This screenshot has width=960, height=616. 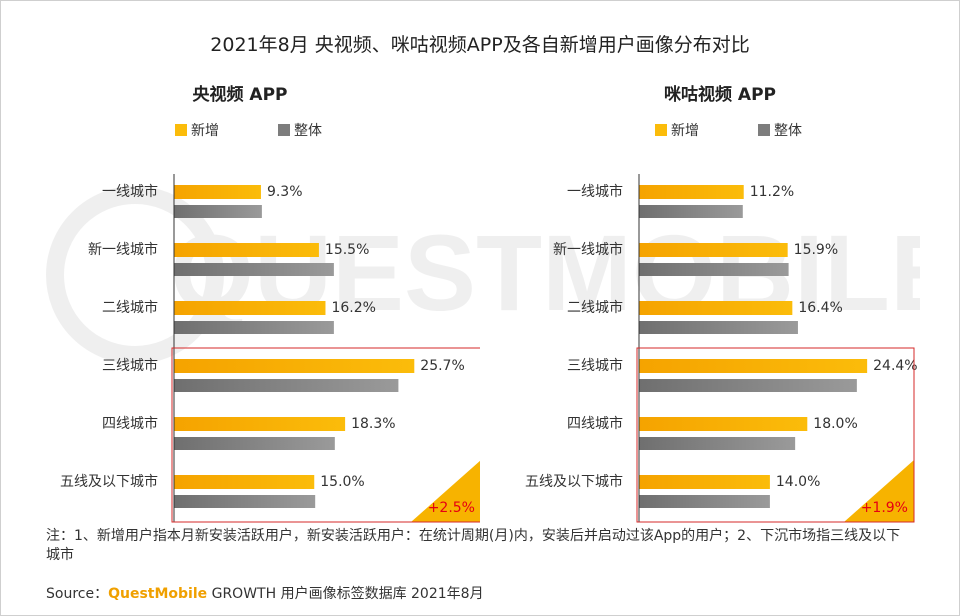 What do you see at coordinates (895, 366) in the screenshot?
I see `data-label-new: 24.4%` at bounding box center [895, 366].